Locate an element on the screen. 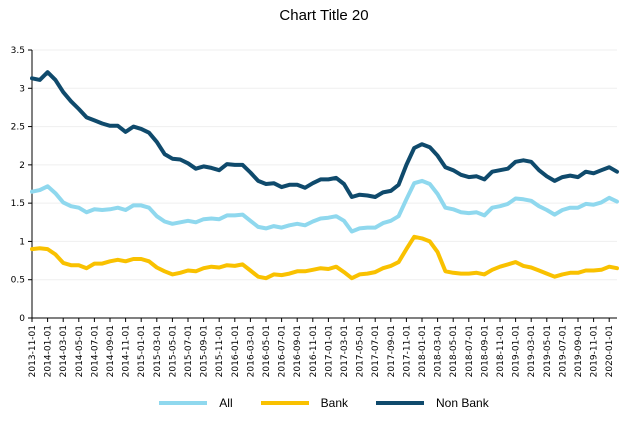 The height and width of the screenshot is (429, 628). x-tick-label: 2018-09-01 is located at coordinates (485, 351).